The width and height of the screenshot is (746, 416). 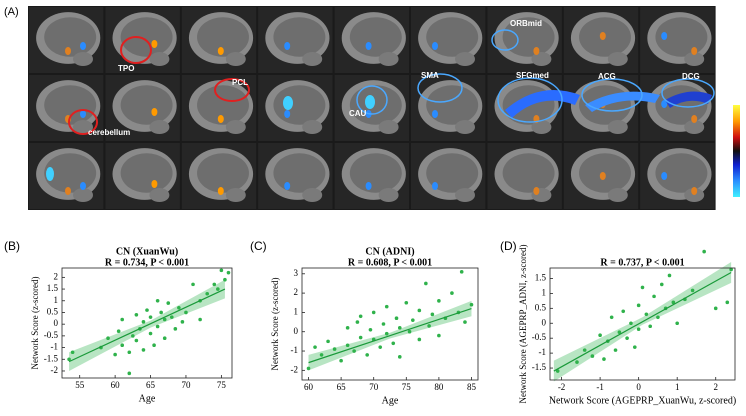 I want to click on y-tick-label: -2, so click(x=295, y=369).